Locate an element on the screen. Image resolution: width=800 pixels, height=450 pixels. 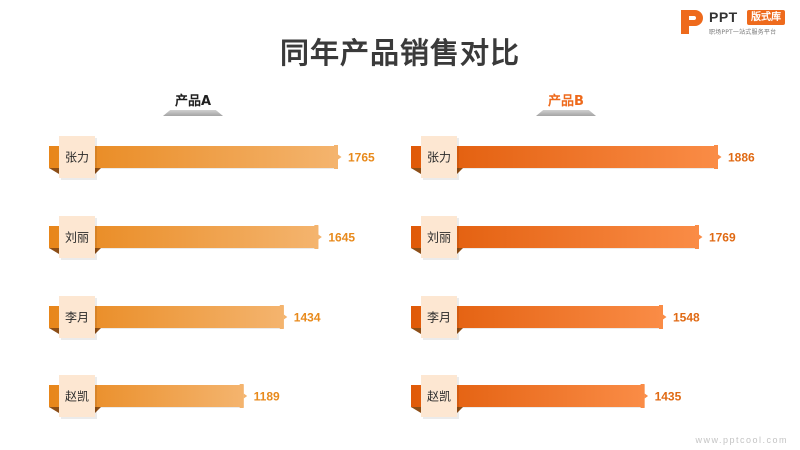
value-label-a-2: 1645 is located at coordinates (341, 238).